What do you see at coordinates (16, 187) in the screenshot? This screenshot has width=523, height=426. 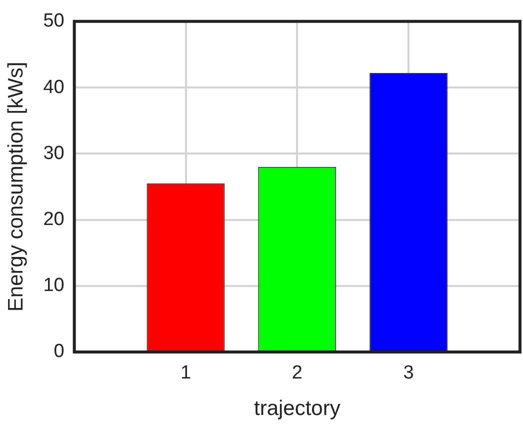 I see `y-axis-title: Energy consumption [kWs]` at bounding box center [16, 187].